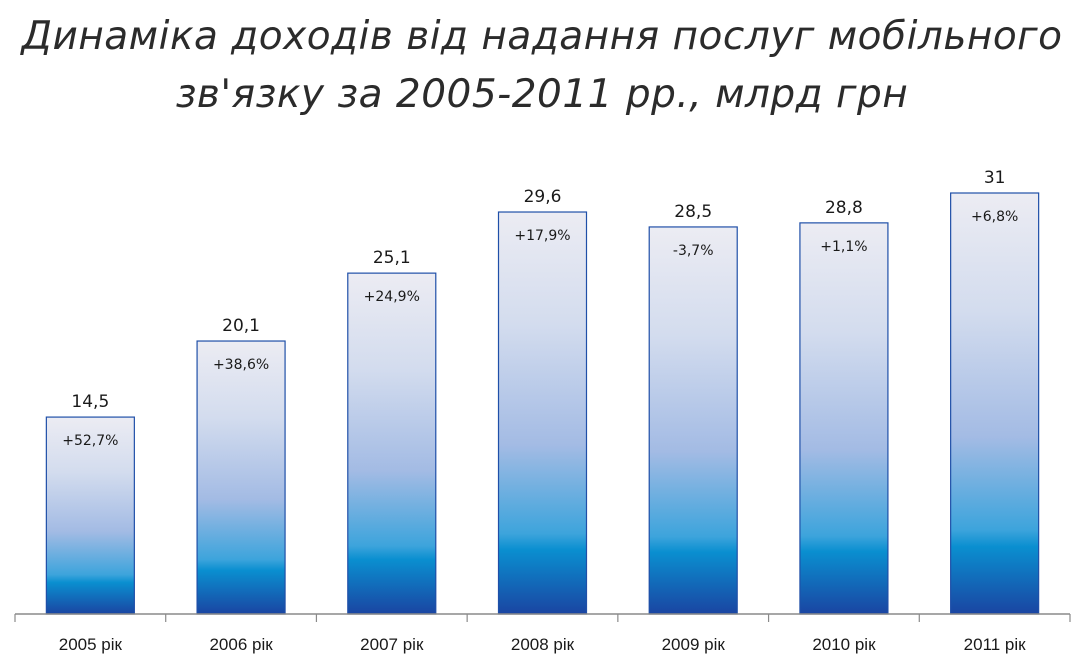 This screenshot has width=1084, height=670. Describe the element at coordinates (844, 644) in the screenshot. I see `category-label: 2010 рік` at that location.